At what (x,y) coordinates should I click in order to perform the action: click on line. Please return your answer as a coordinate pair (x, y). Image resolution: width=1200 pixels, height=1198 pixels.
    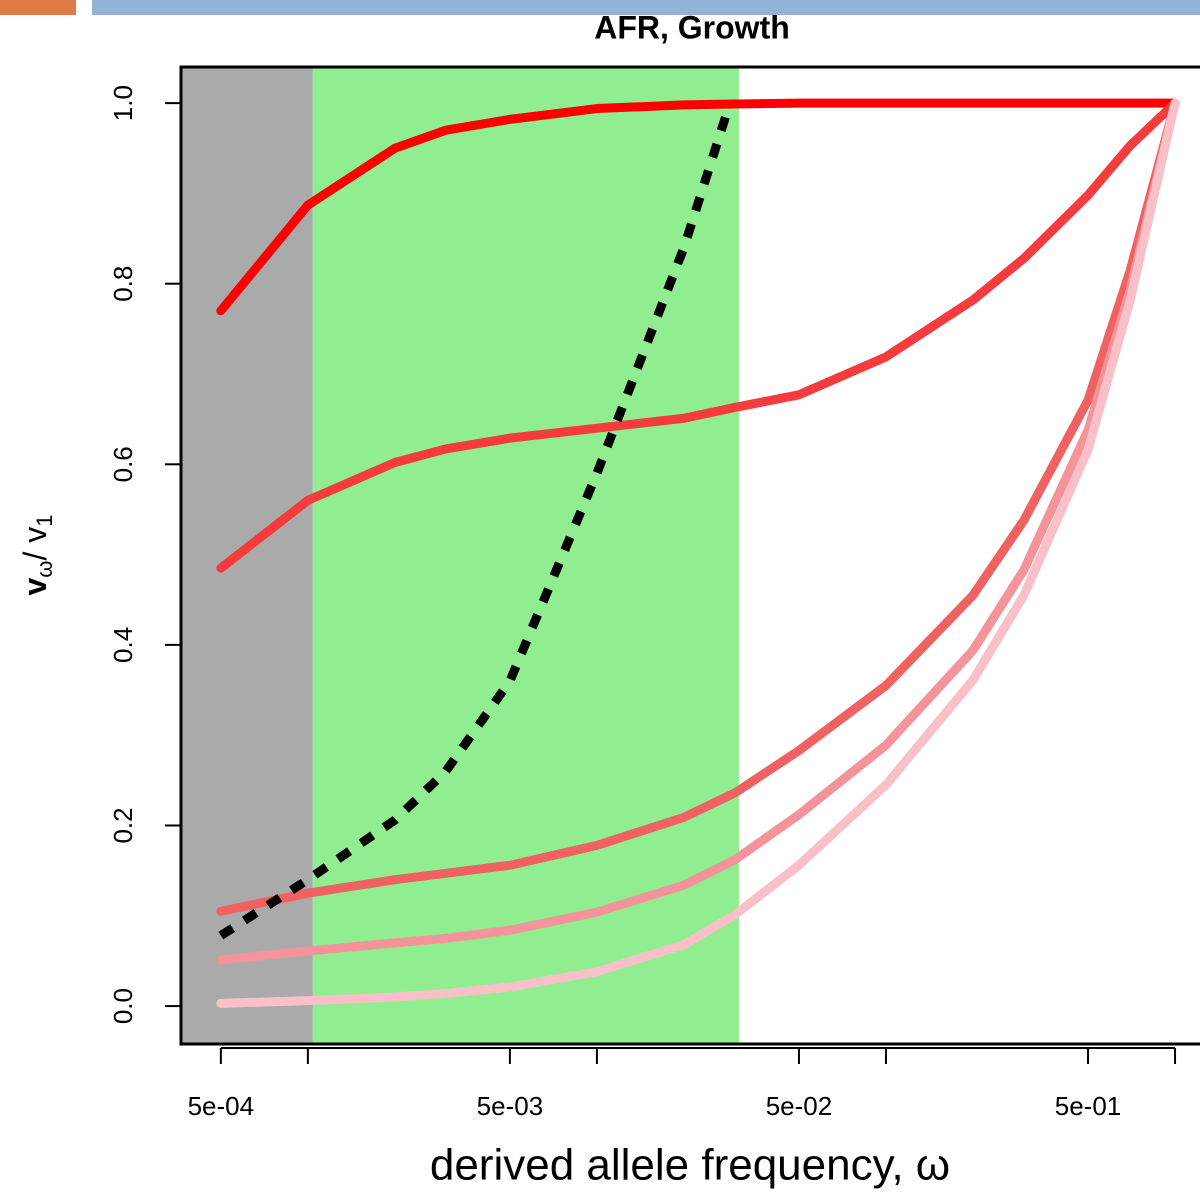
    Looking at the image, I should click on (698, 207).